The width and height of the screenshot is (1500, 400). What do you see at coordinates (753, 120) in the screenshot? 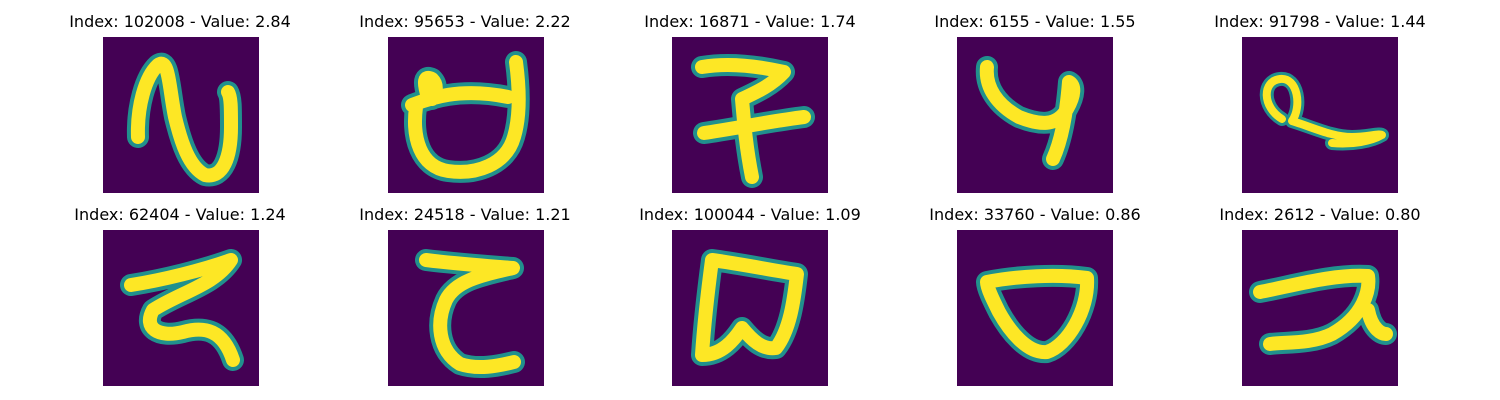
I see `handwritten-glyph-cross` at bounding box center [753, 120].